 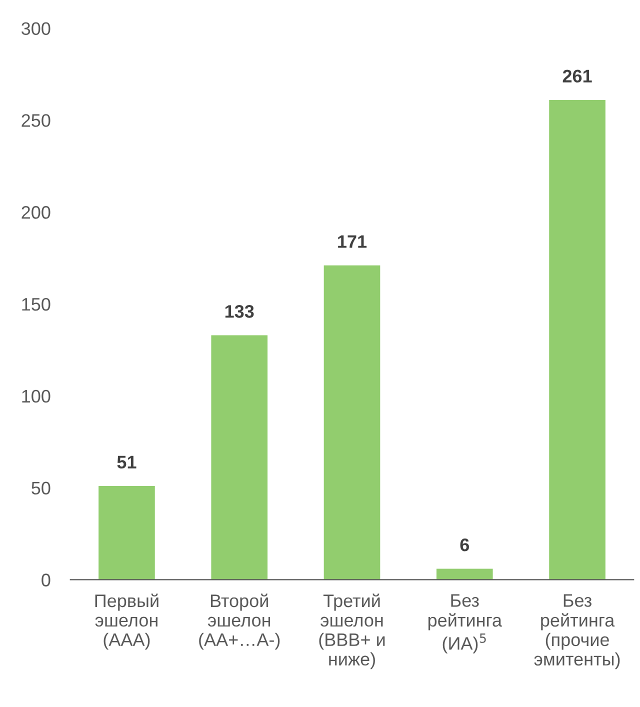 I want to click on y-tick-label: 200, so click(x=36, y=212).